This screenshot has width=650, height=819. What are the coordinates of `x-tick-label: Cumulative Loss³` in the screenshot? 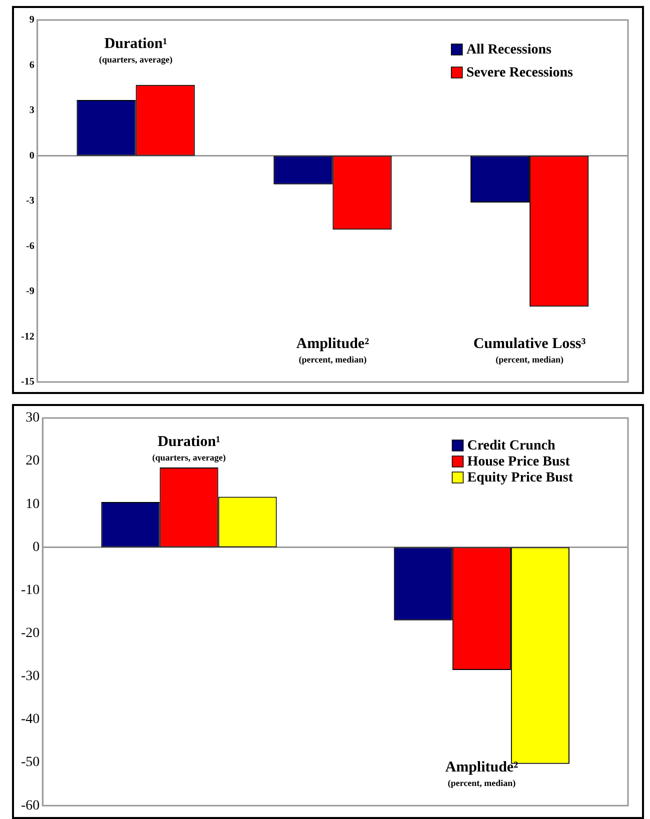 It's located at (529, 344).